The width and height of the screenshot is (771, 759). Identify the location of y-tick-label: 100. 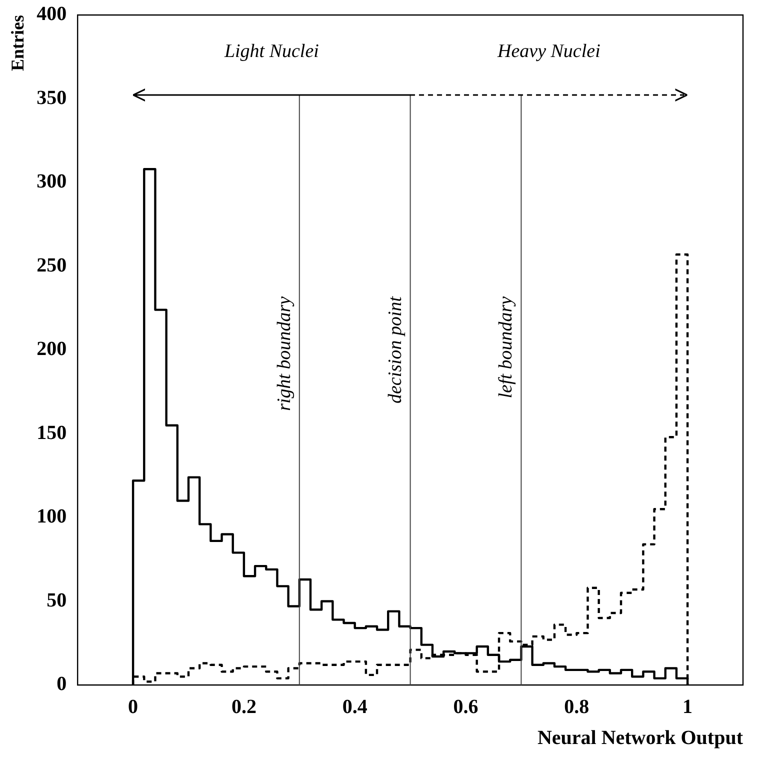
(51, 517).